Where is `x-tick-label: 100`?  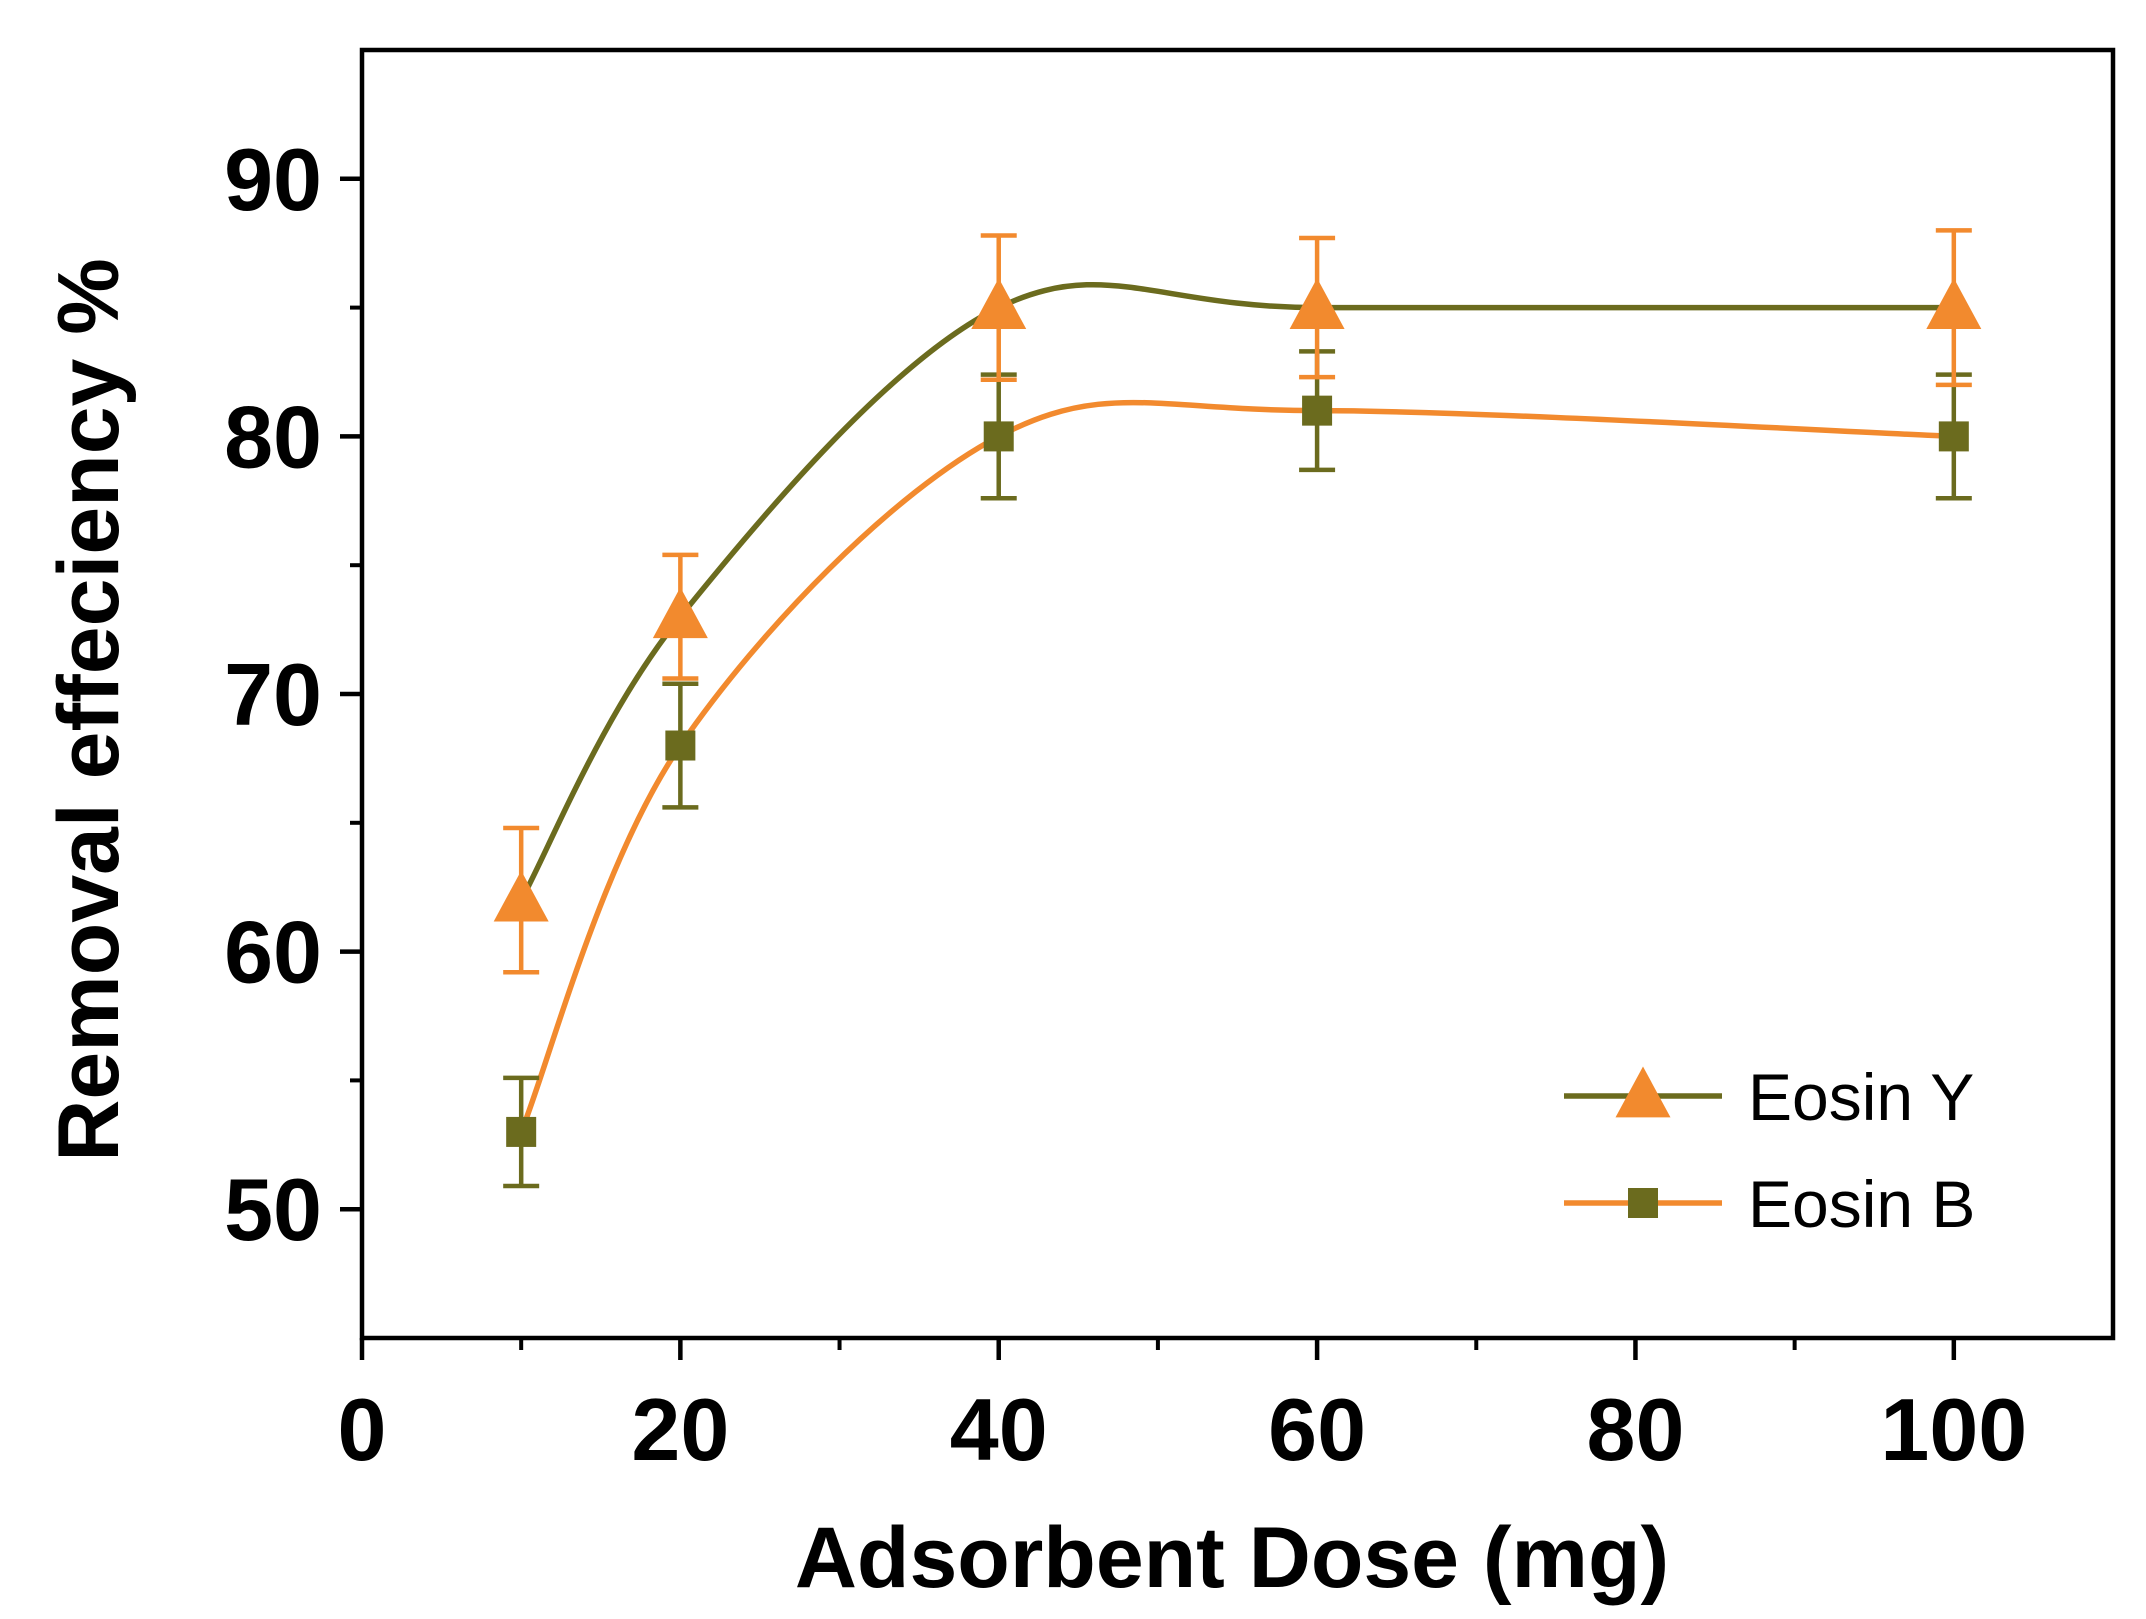 x-tick-label: 100 is located at coordinates (1953, 1429).